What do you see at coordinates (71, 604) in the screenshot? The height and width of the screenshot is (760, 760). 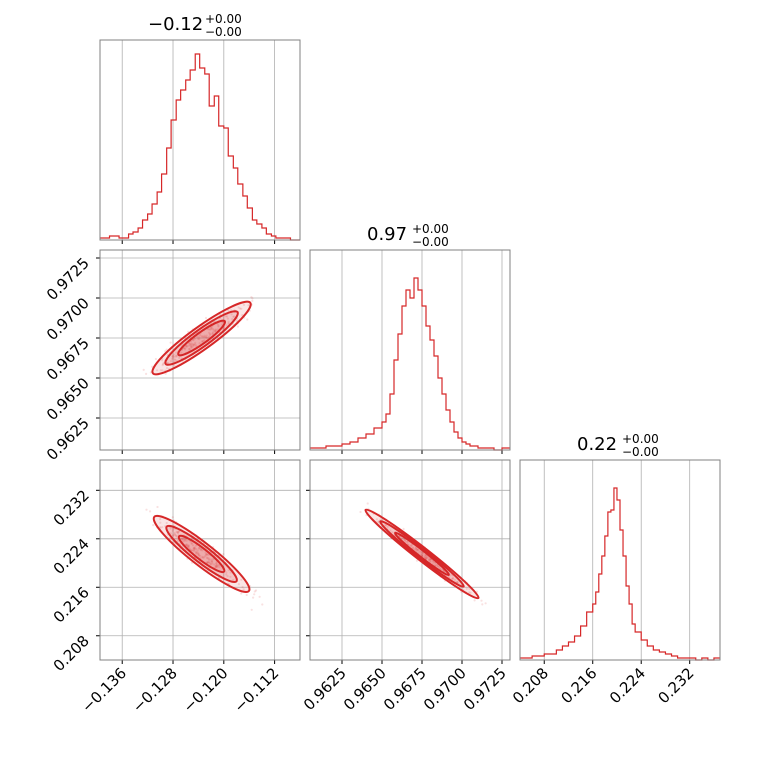 I see `y-tick-label: 0.216` at bounding box center [71, 604].